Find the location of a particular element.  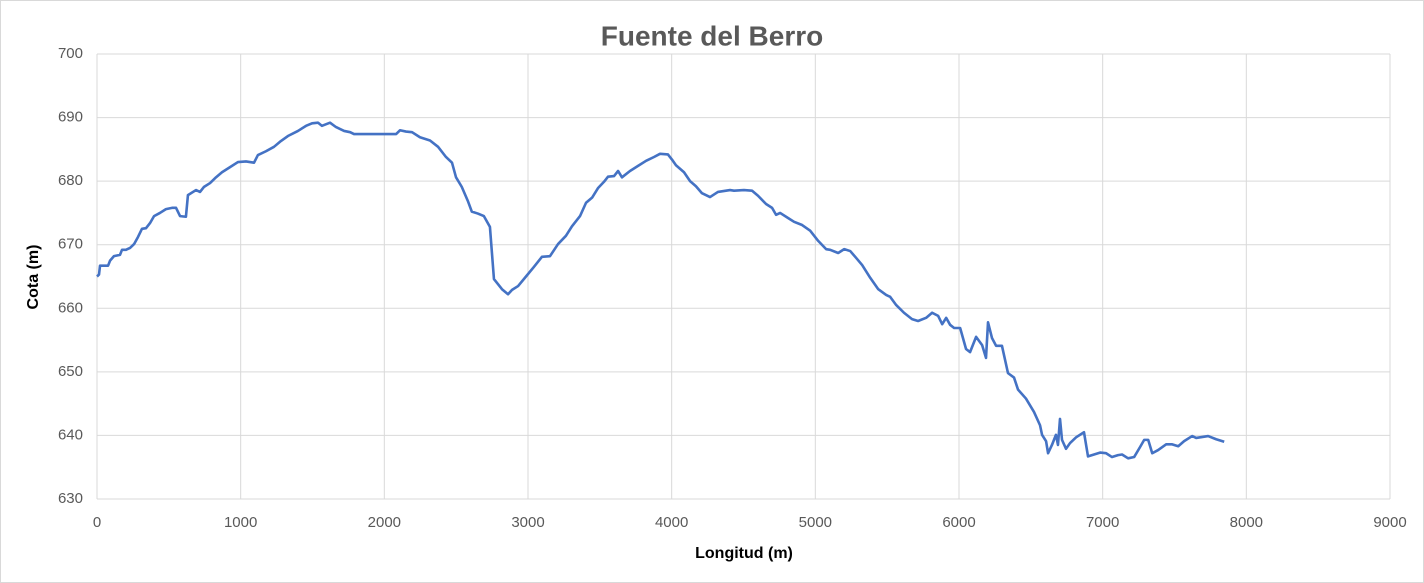

y-tick-label: 640 is located at coordinates (70, 434).